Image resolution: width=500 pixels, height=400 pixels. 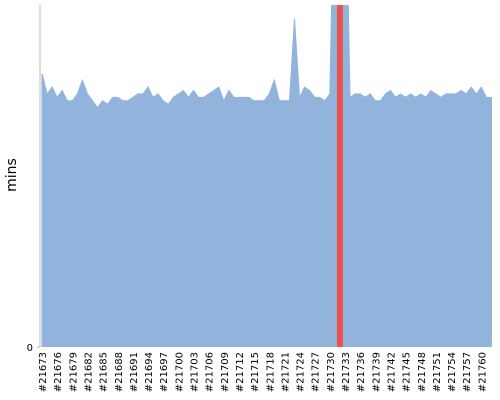 What do you see at coordinates (270, 372) in the screenshot?
I see `x-tick-label: #21718` at bounding box center [270, 372].